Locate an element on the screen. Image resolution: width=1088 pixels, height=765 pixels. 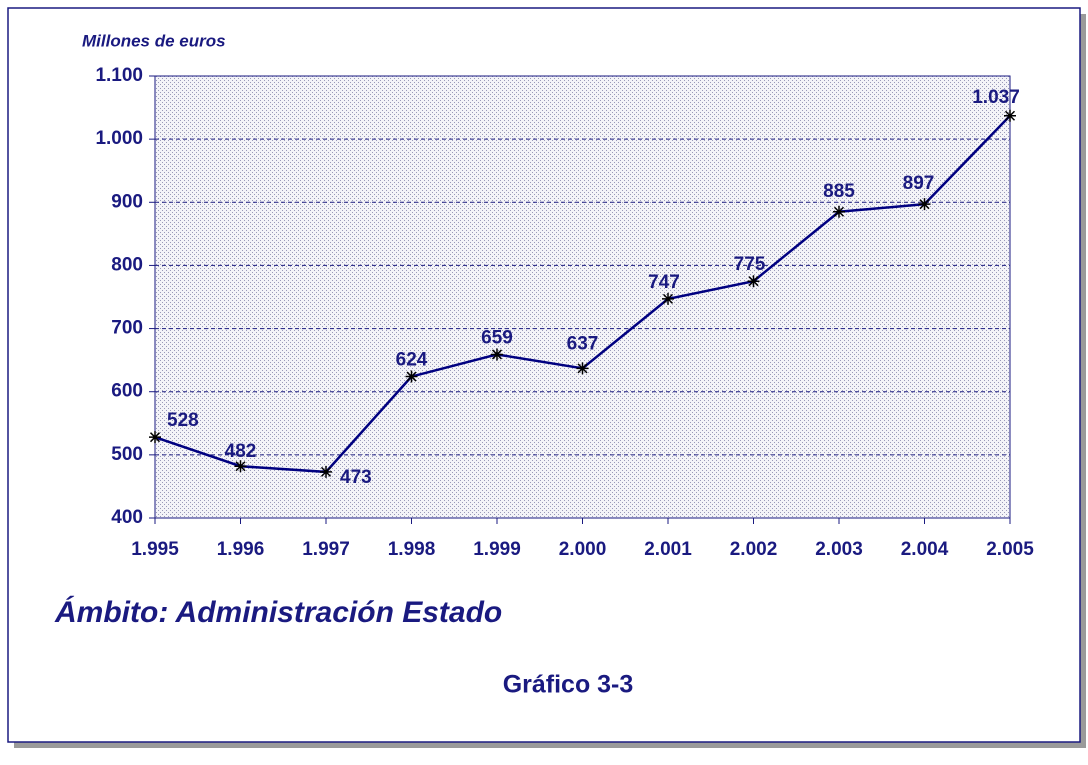
data-label: 885 is located at coordinates (839, 191).